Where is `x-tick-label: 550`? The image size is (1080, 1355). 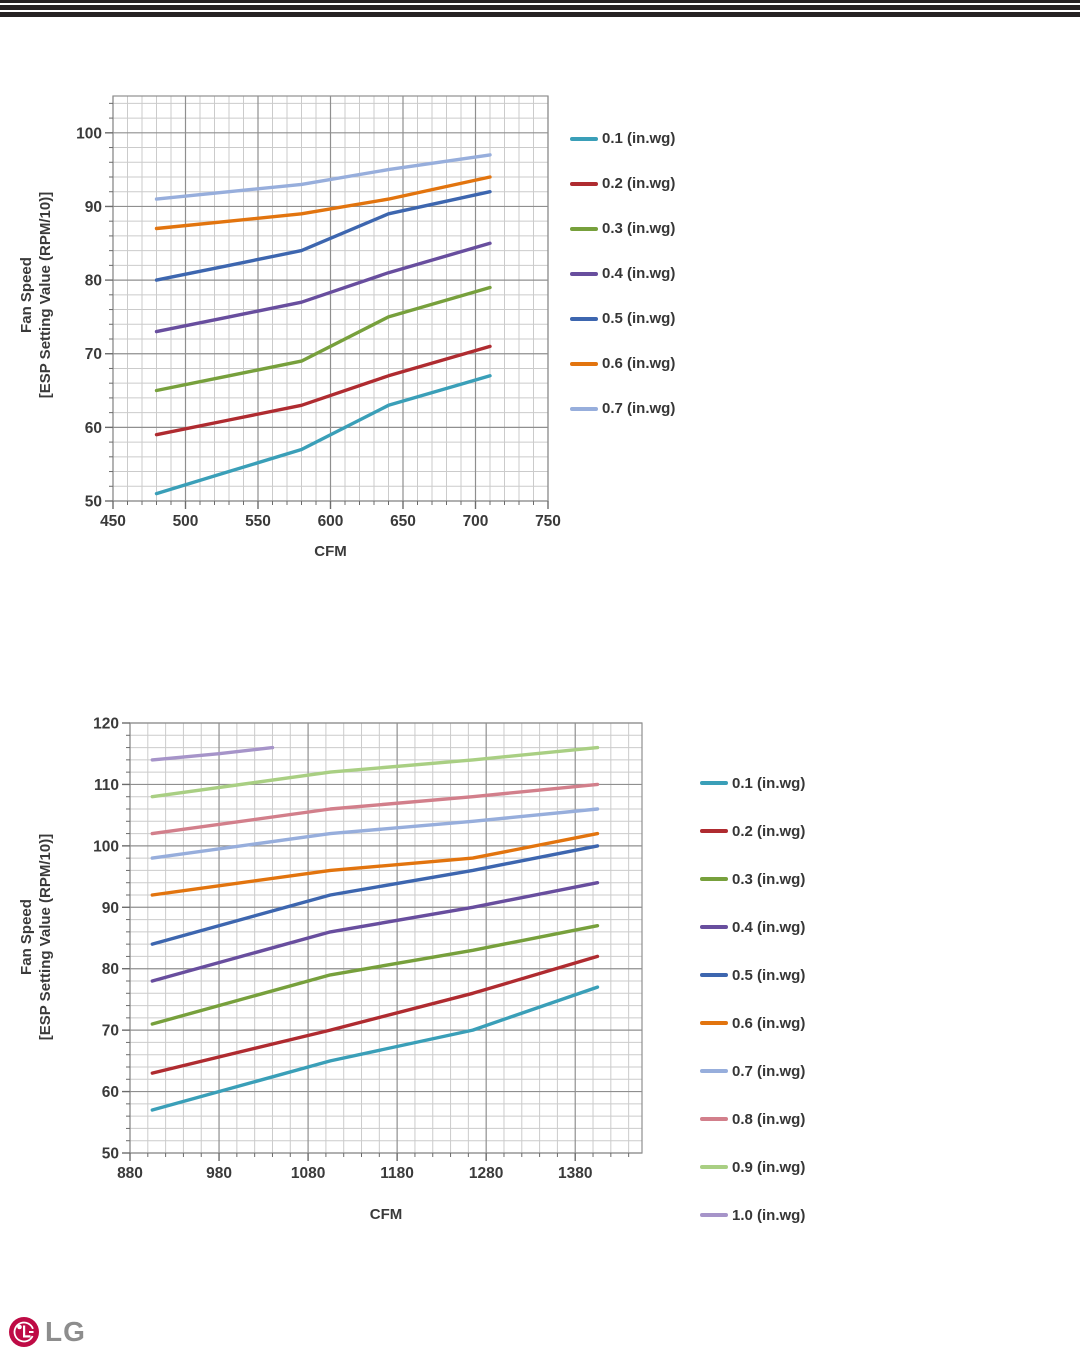 x-tick-label: 550 is located at coordinates (258, 521).